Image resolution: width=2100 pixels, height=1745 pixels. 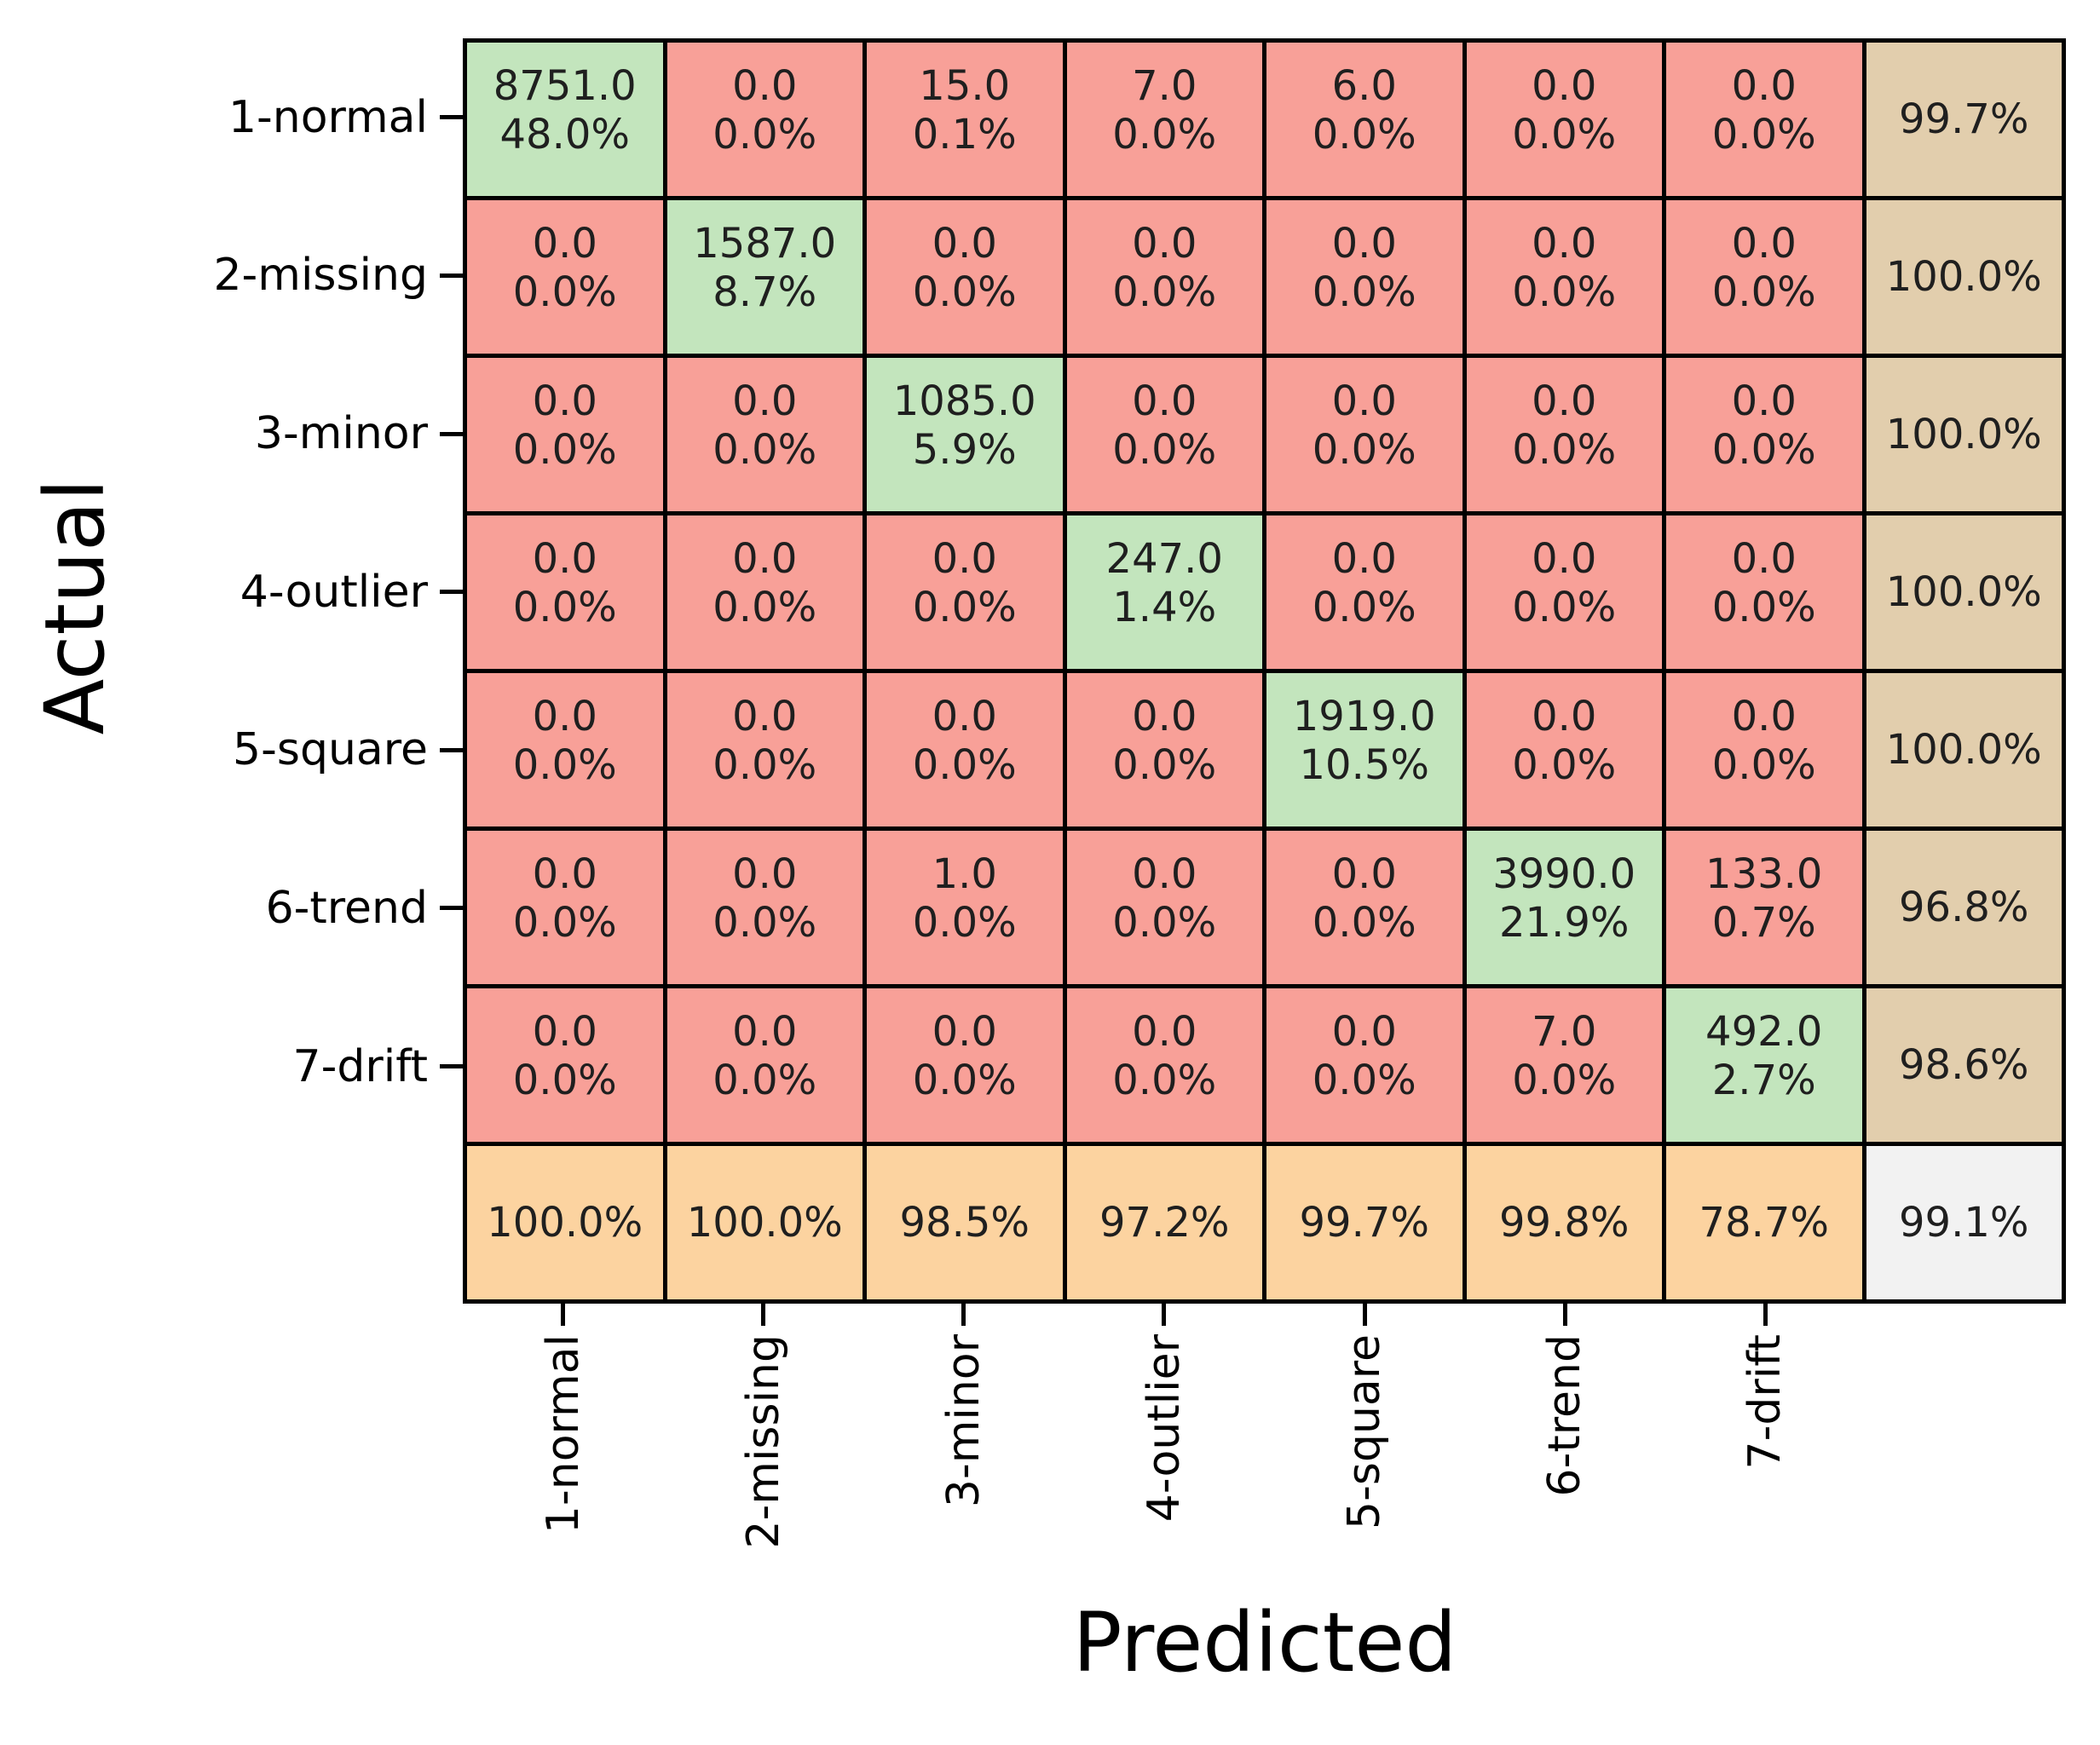 What do you see at coordinates (1564, 898) in the screenshot?
I see `cell-values: 3990.0 21.9%` at bounding box center [1564, 898].